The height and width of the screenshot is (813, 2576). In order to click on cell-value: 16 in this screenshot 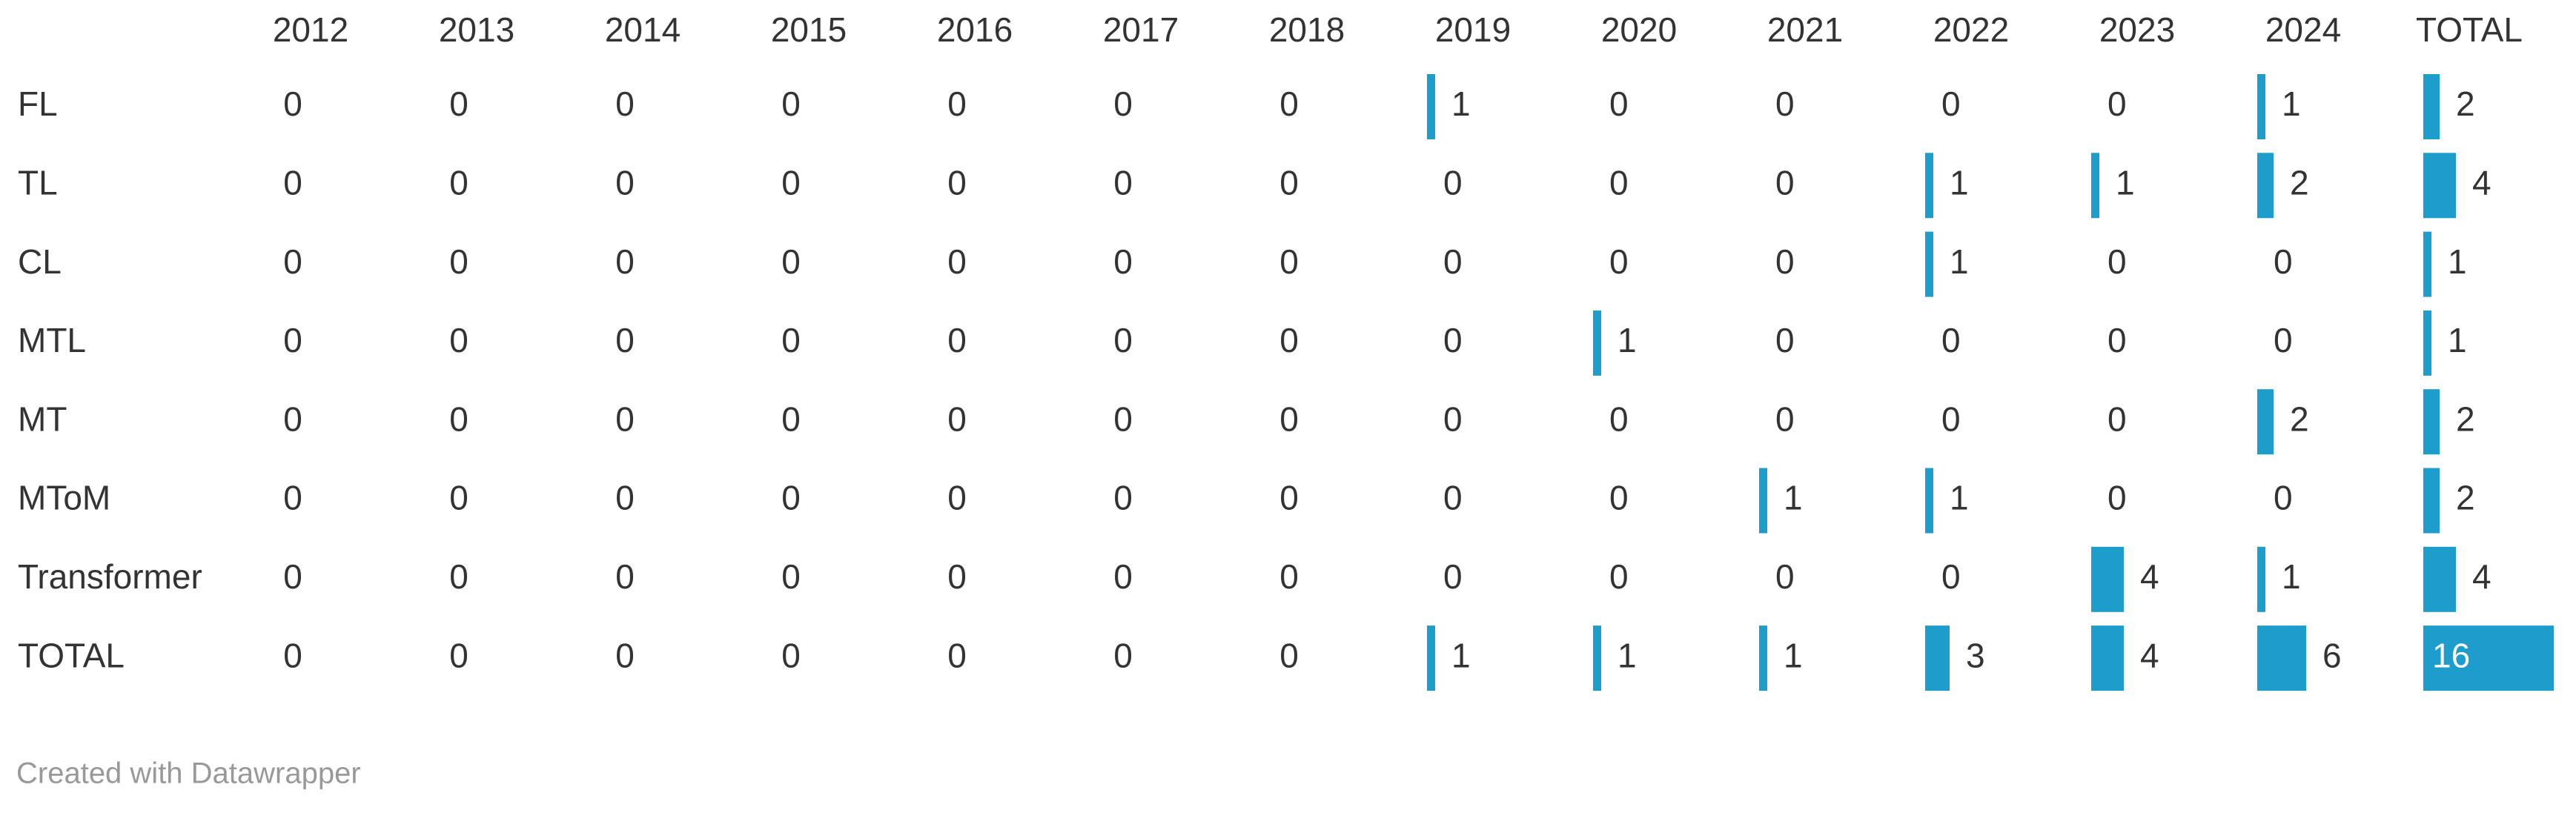, I will do `click(2451, 655)`.